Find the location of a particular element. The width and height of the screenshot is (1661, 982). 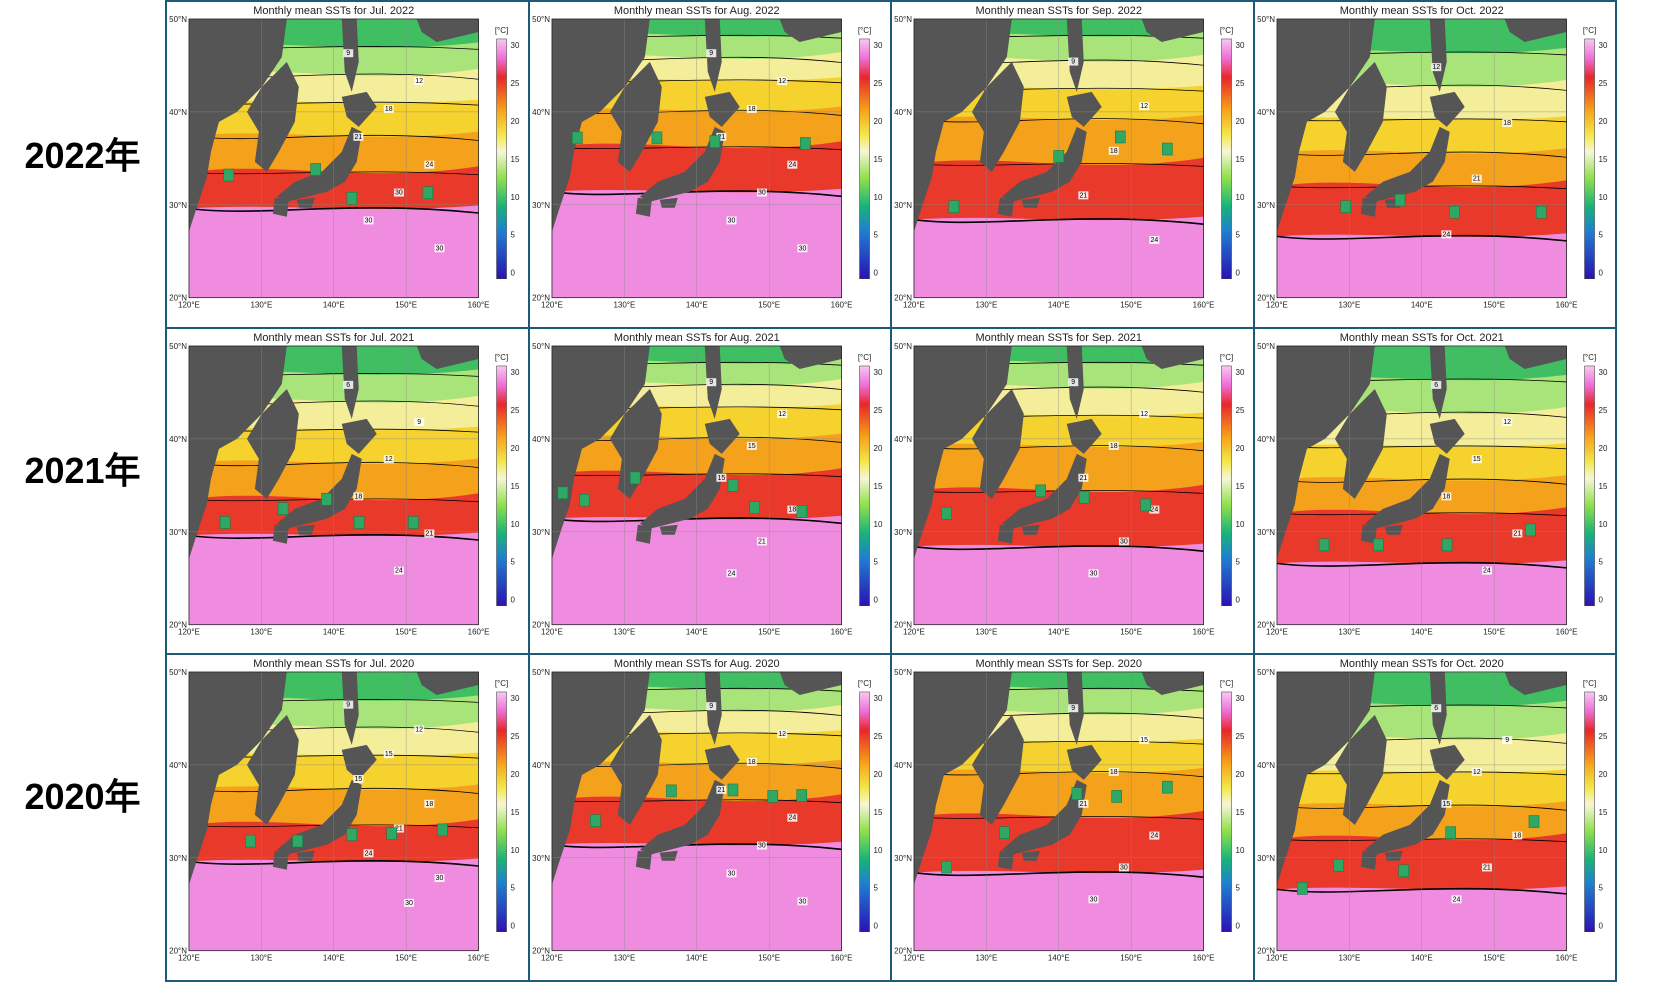

lon-tick-label: 140°E is located at coordinates (334, 631).